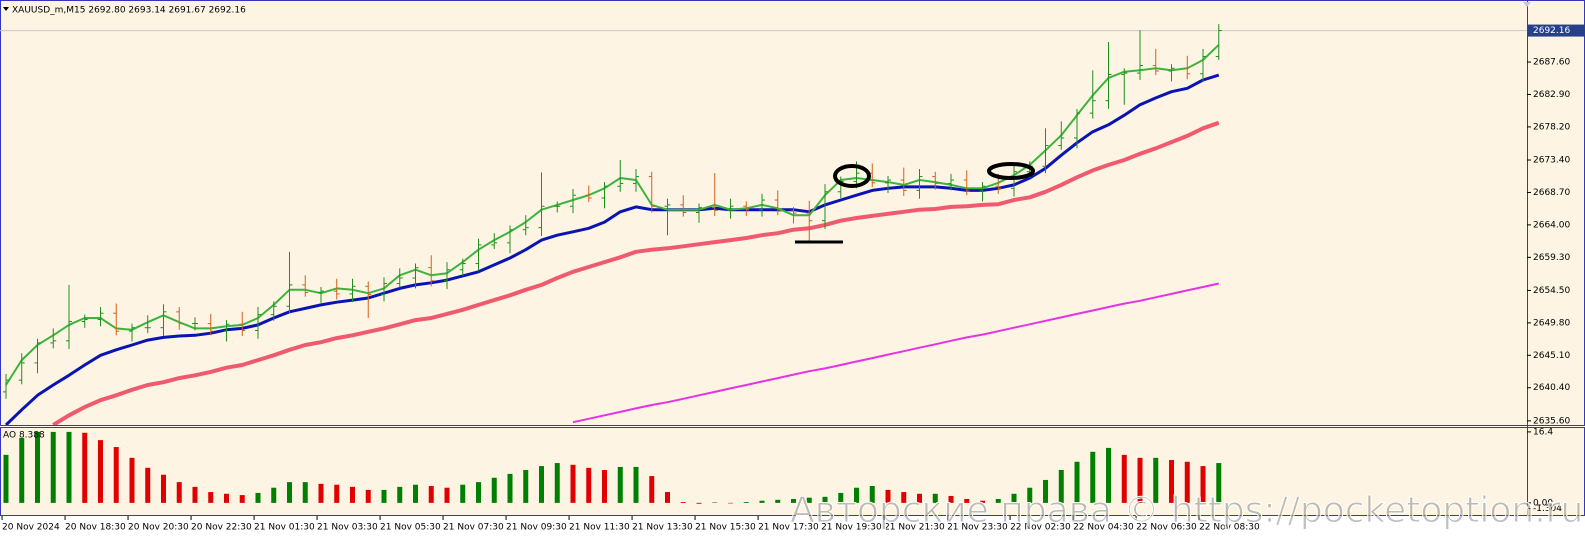  What do you see at coordinates (31, 528) in the screenshot?
I see `x-tick-label: 20 Nov 2024` at bounding box center [31, 528].